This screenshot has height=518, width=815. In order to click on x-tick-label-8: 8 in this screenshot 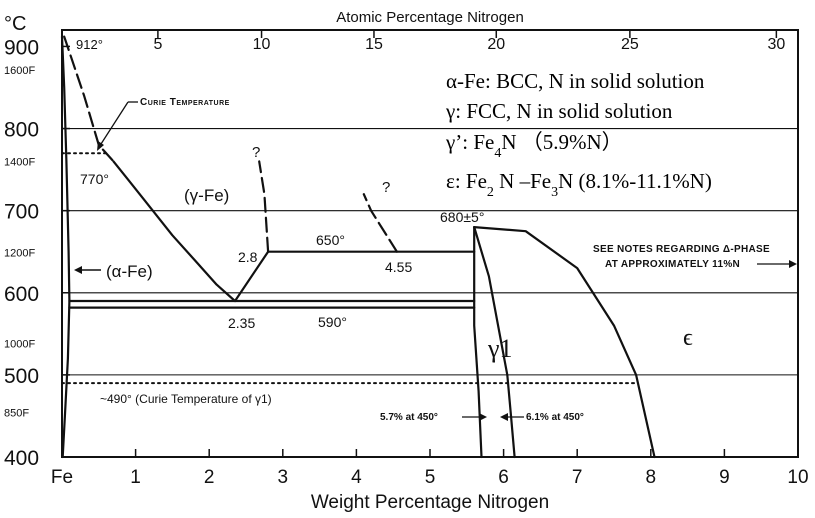, I will do `click(651, 477)`.